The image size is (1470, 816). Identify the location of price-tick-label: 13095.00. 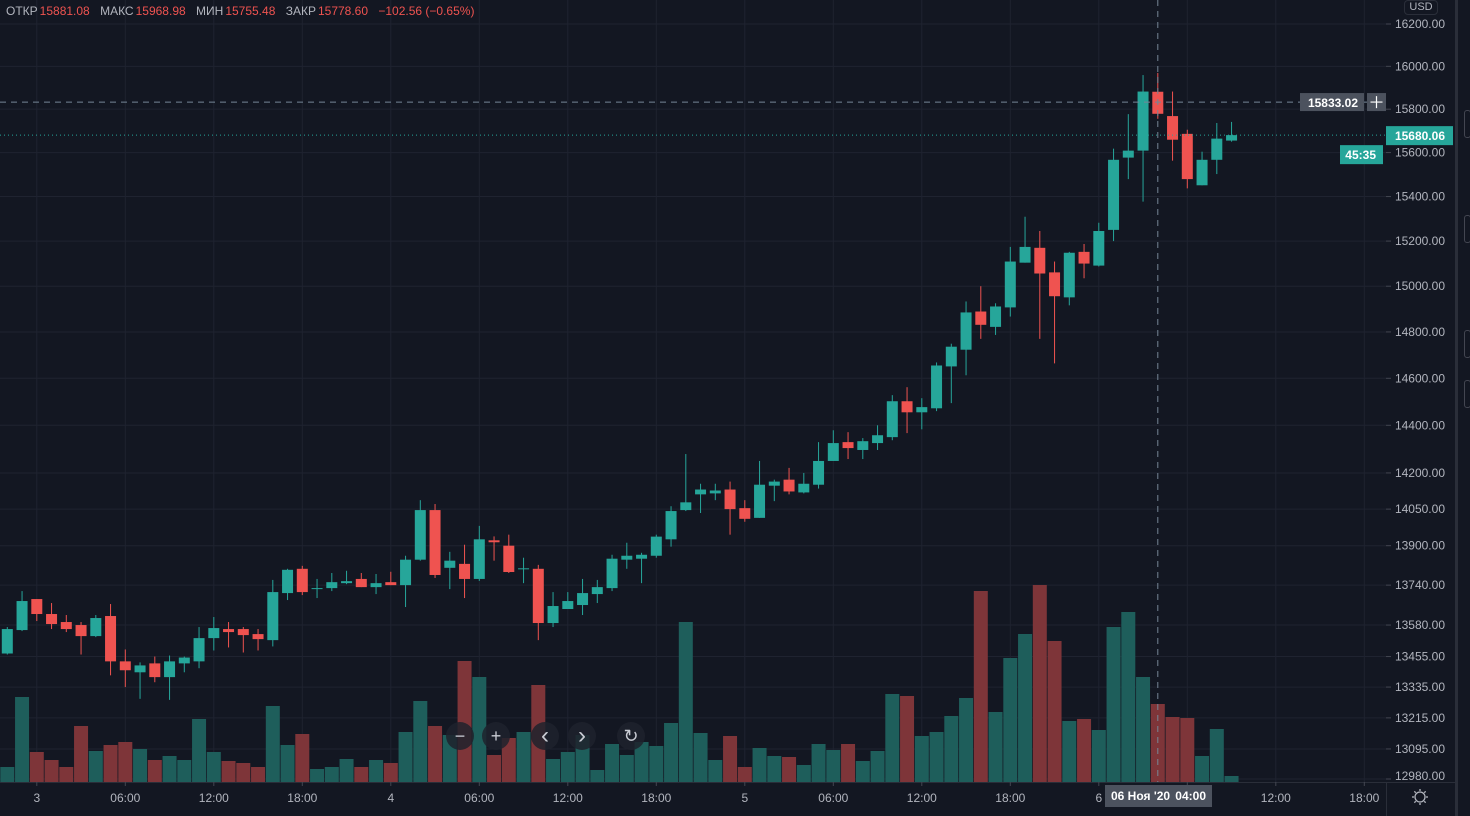
(1420, 749).